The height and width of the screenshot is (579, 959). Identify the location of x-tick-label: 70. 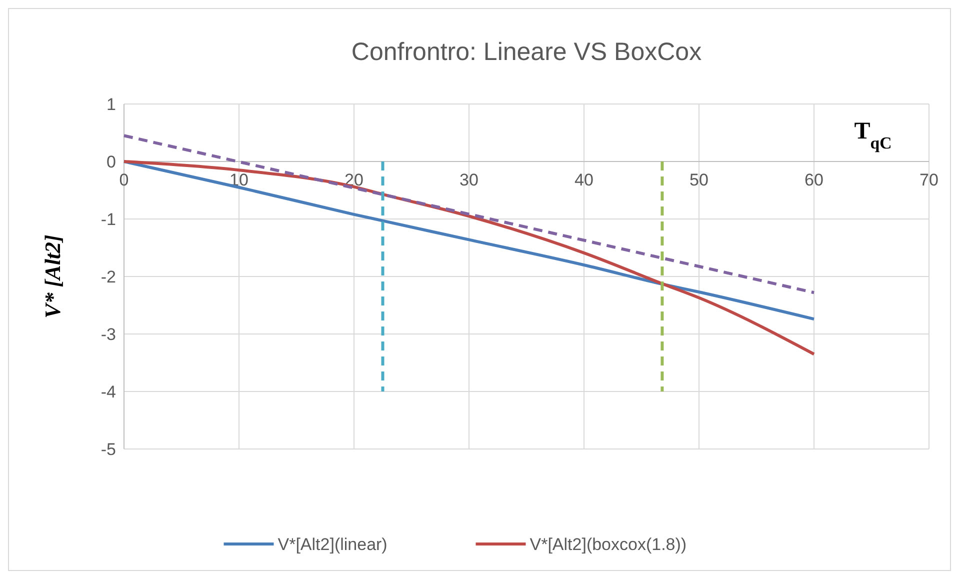
(929, 180).